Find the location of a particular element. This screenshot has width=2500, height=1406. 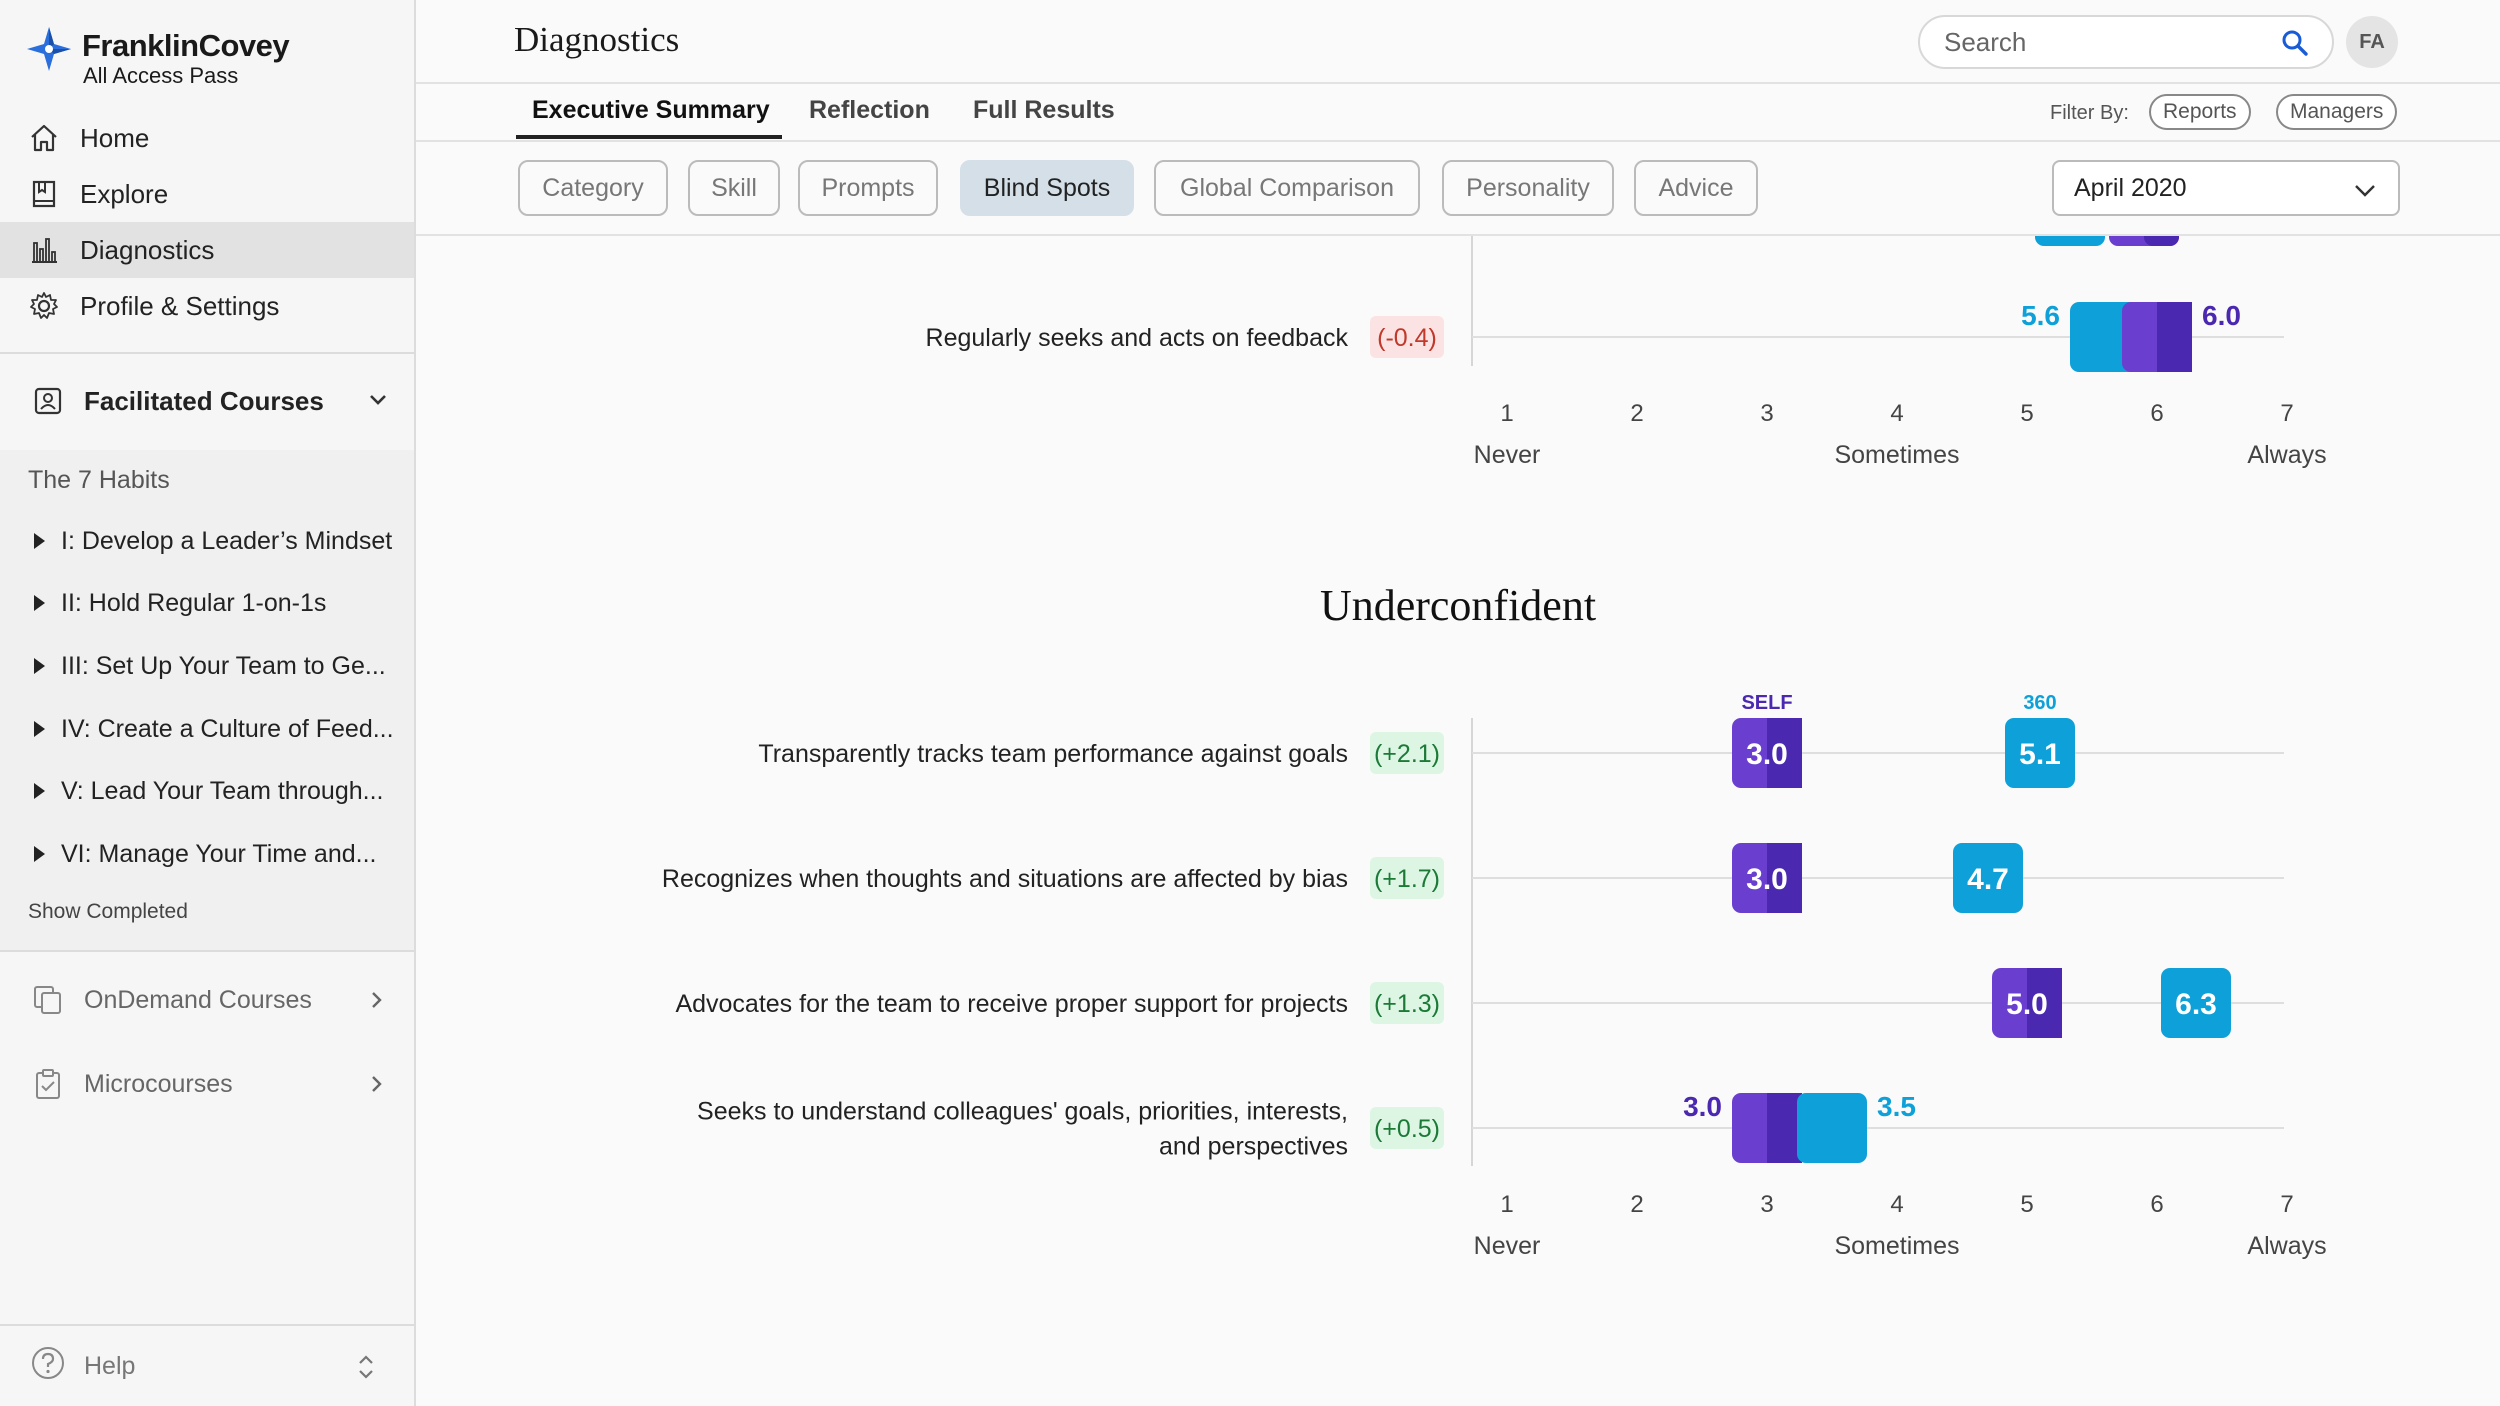

copy-pages-icon is located at coordinates (48, 1000).